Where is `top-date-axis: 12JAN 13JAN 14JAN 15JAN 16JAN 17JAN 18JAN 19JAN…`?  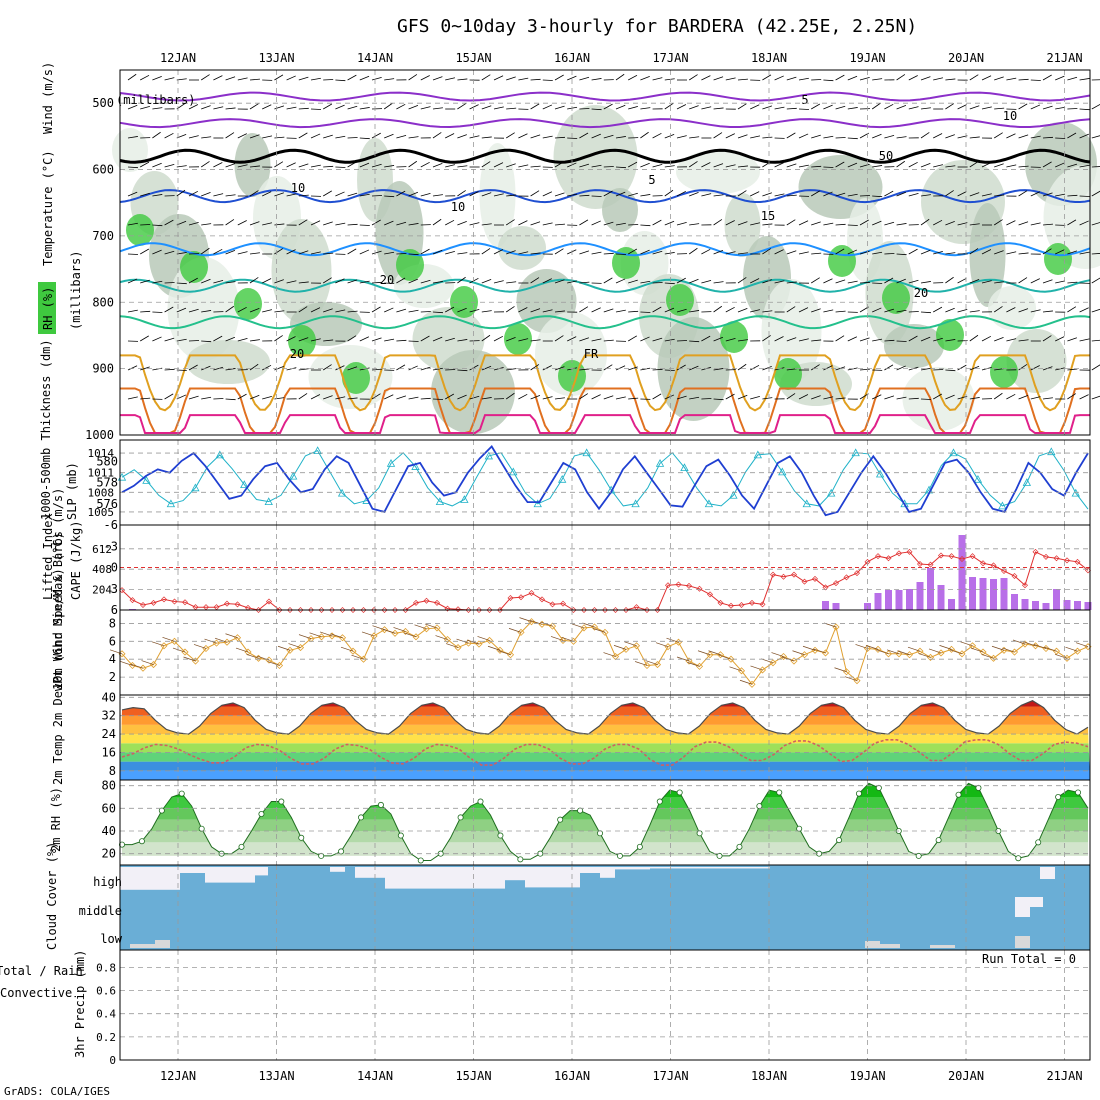 top-date-axis: 12JAN 13JAN 14JAN 15JAN 16JAN 17JAN 18JAN 19JAN… is located at coordinates (621, 58).